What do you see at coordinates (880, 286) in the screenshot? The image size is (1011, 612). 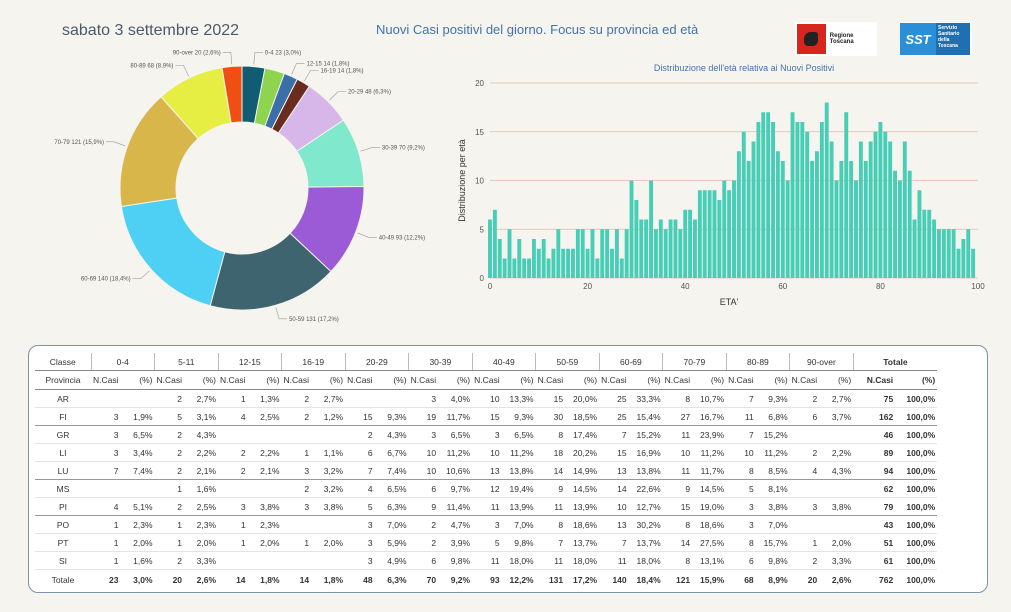 I see `x-tick-label: 80` at bounding box center [880, 286].